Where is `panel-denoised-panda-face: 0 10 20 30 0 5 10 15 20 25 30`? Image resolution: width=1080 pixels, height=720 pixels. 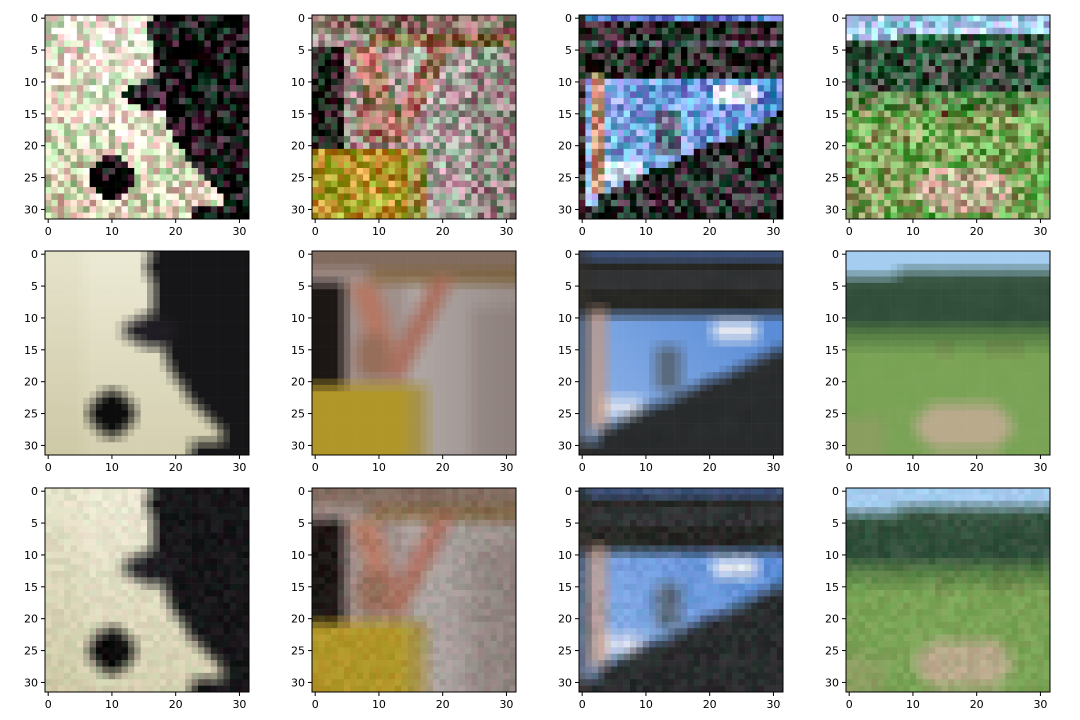
panel-denoised-panda-face: 0 10 20 30 0 5 10 15 20 25 30 is located at coordinates (137, 598).